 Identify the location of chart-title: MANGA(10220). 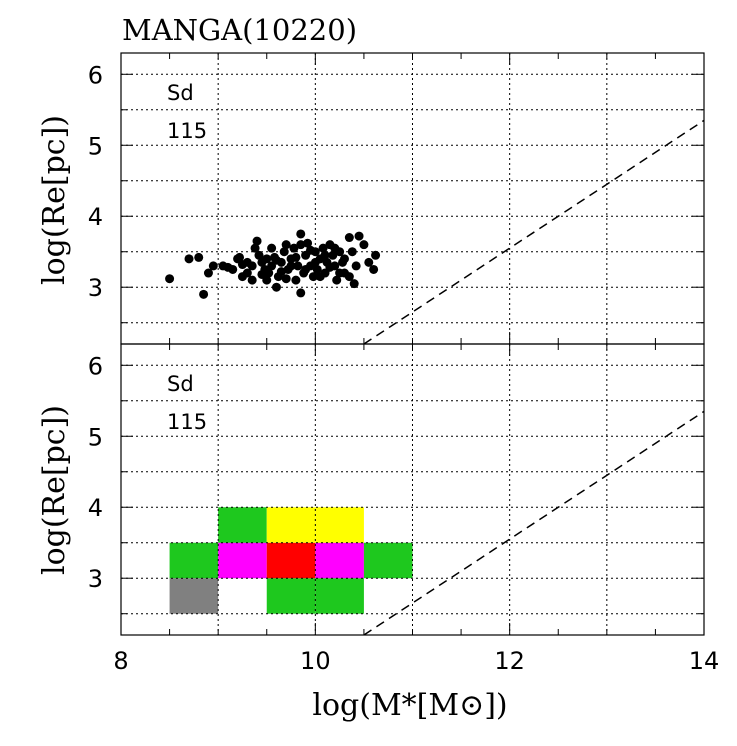
(239, 30).